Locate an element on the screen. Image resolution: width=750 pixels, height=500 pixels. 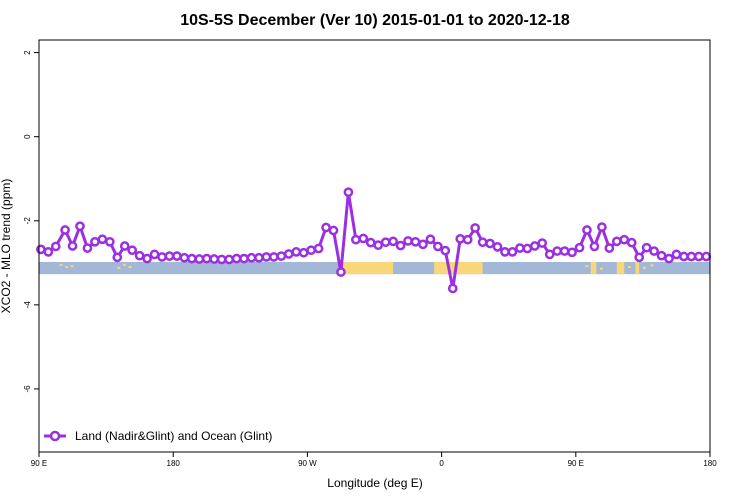
x-tick-label: 90 E is located at coordinates (39, 463).